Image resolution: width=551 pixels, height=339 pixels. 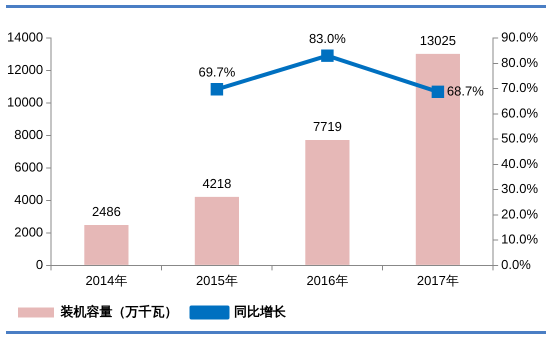 I want to click on y2-tick-label: 20.0%, so click(x=519, y=214).